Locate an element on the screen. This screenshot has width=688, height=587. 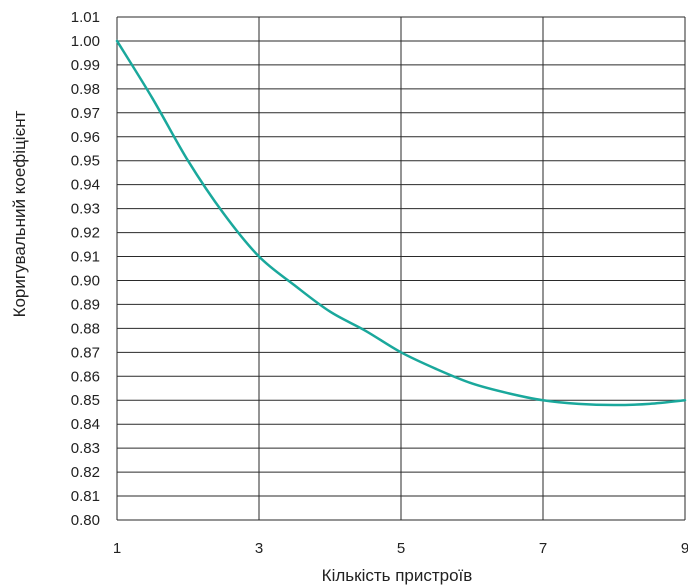
y-tick-label: 0.81 is located at coordinates (85, 496).